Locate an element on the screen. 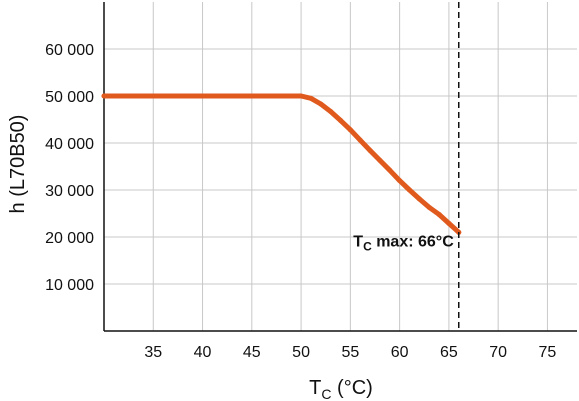 Image resolution: width=579 pixels, height=401 pixels. y-tick-label: 50 000 is located at coordinates (69, 97).